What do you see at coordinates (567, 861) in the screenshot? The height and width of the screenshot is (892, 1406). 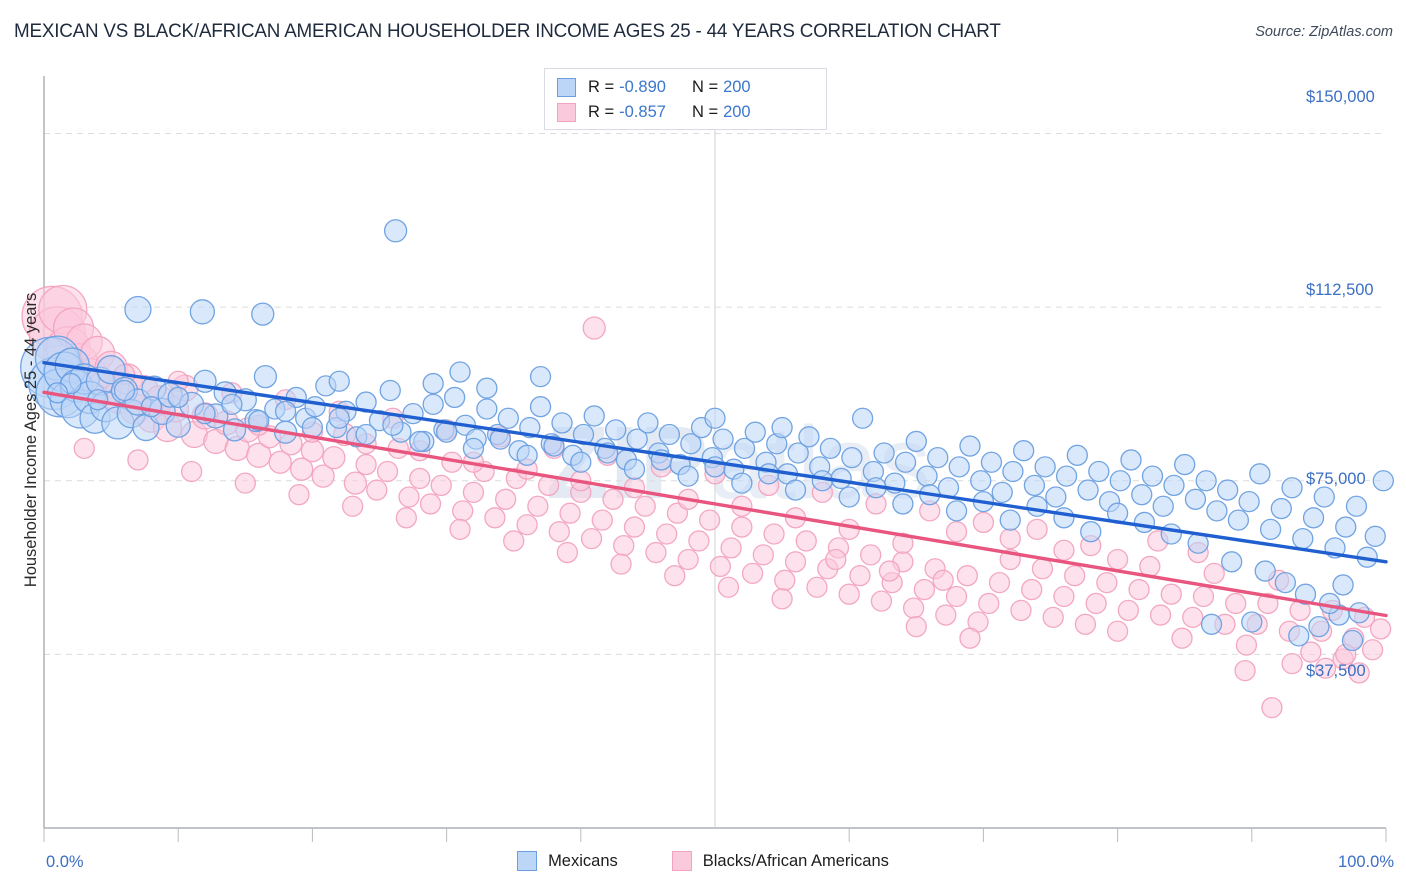 I see `legend-item-mexicans: Mexicans` at bounding box center [567, 861].